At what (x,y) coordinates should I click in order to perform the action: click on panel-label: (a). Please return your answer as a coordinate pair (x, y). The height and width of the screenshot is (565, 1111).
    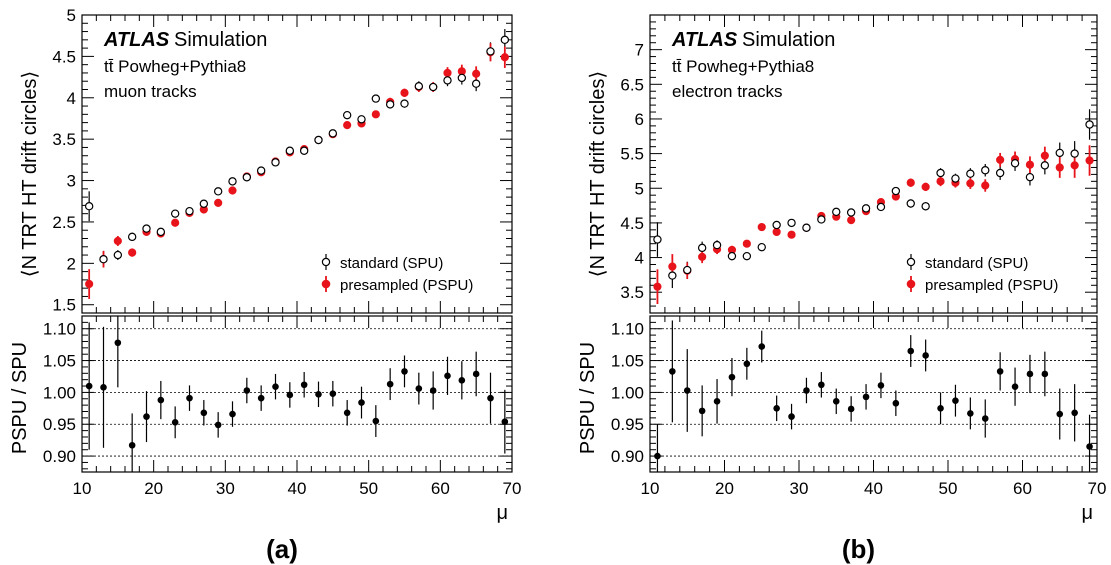
    Looking at the image, I should click on (282, 549).